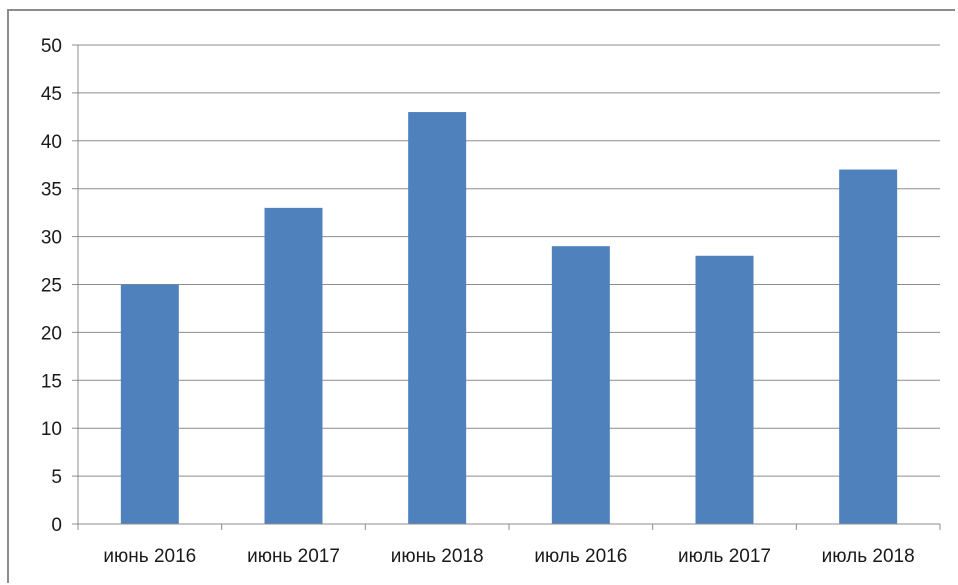 This screenshot has height=585, width=958. I want to click on x-tick-label-2: июнь 2018, so click(437, 556).